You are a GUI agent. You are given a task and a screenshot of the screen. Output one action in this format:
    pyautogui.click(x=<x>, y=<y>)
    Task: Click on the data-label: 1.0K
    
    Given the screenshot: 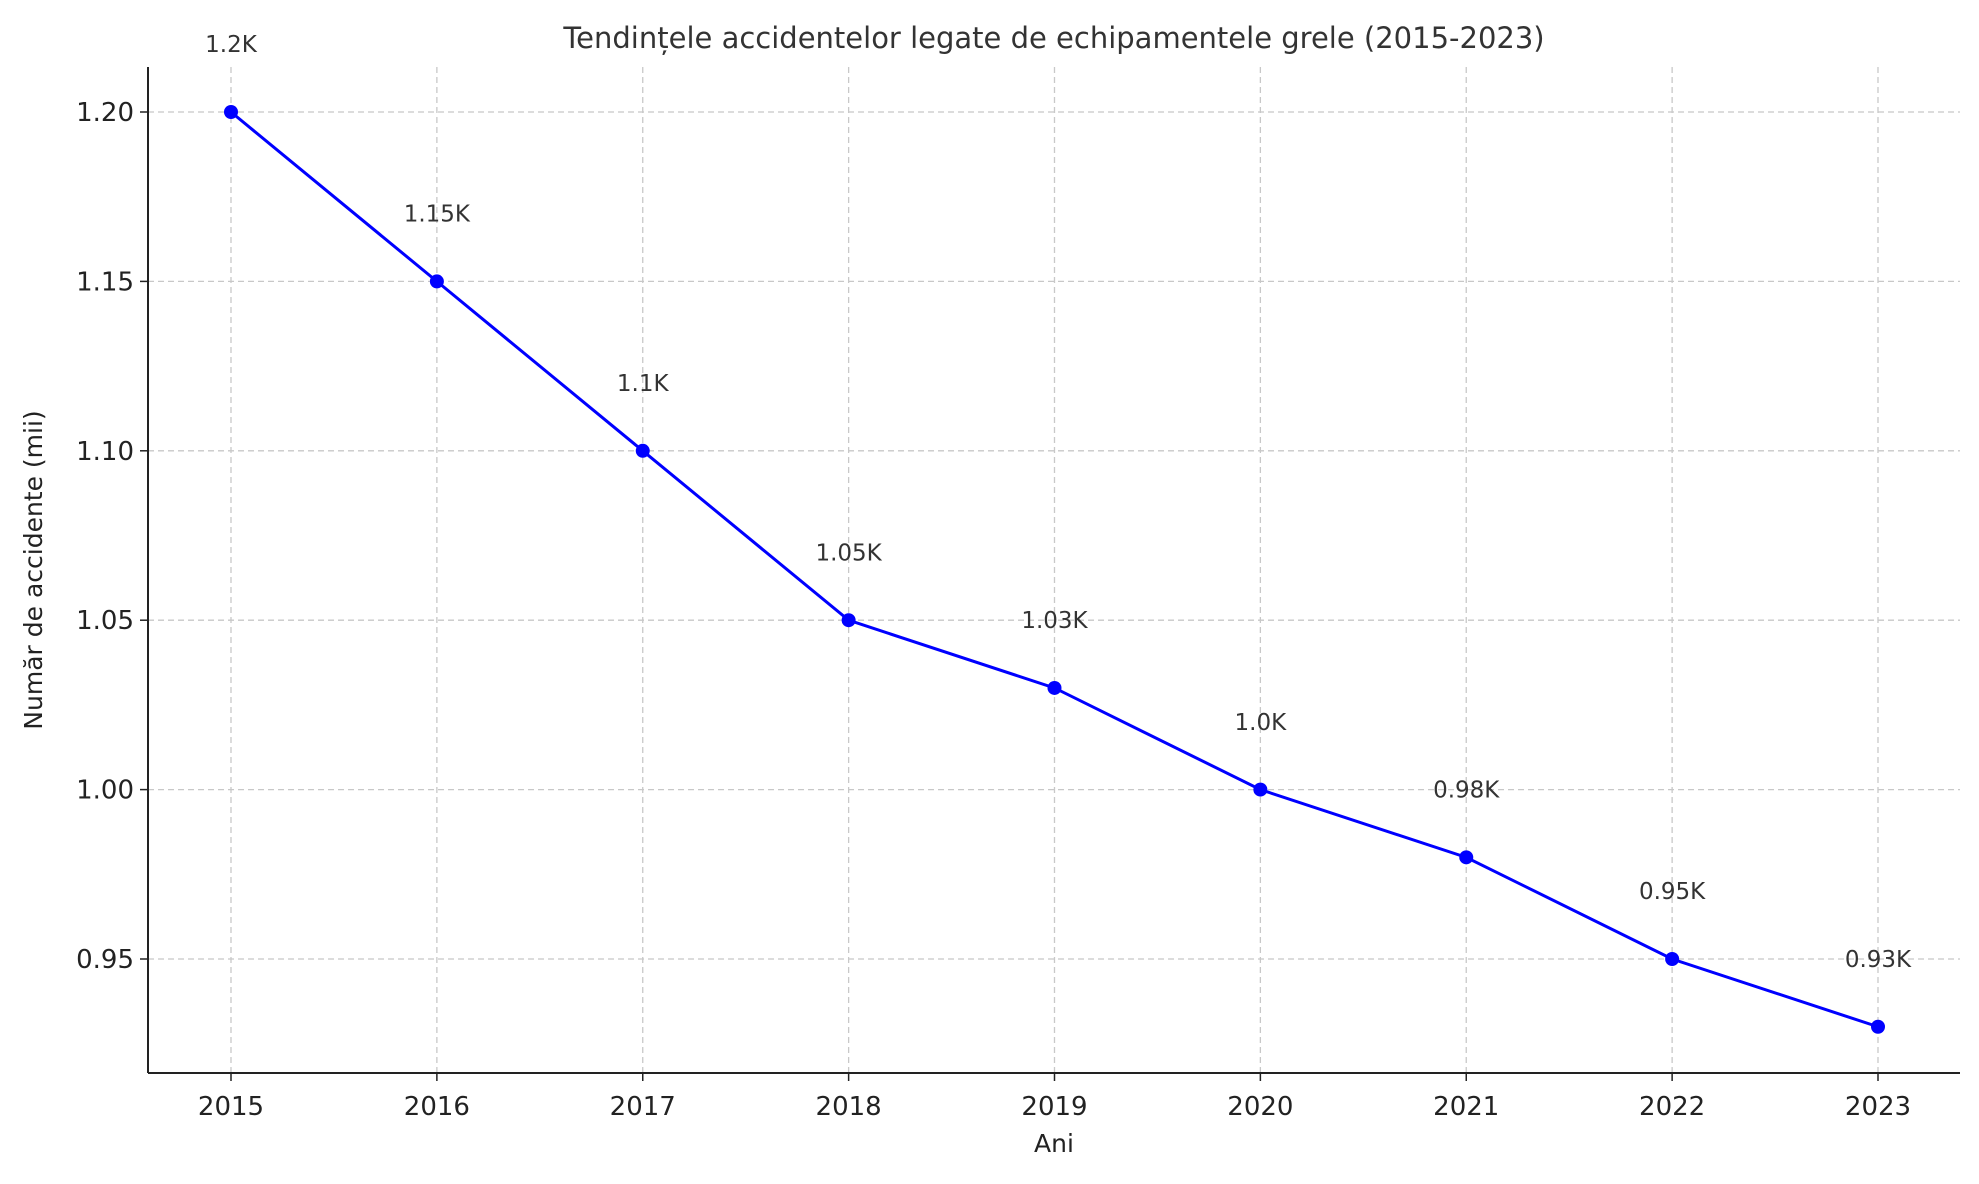 What is the action you would take?
    pyautogui.click(x=1261, y=723)
    